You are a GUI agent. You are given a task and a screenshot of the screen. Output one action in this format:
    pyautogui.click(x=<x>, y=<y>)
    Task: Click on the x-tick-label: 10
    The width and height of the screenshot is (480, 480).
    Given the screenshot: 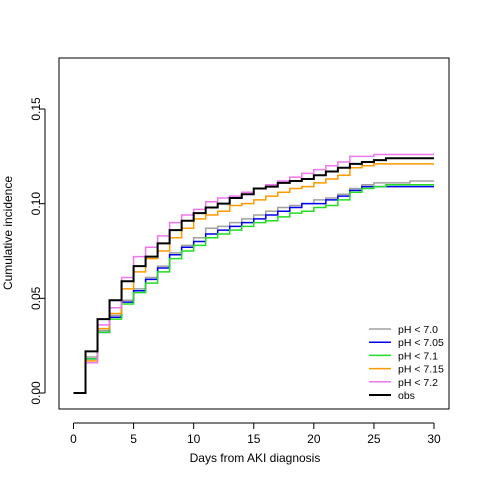 What is the action you would take?
    pyautogui.click(x=194, y=439)
    